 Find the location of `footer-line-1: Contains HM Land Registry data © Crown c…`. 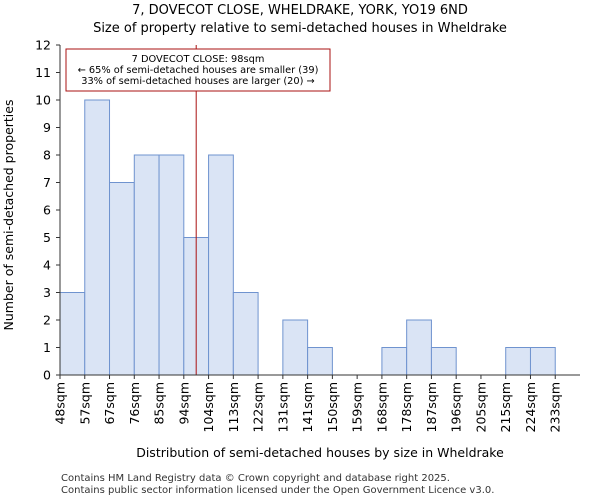

footer-line-1: Contains HM Land Registry data © Crown c… is located at coordinates (255, 478).